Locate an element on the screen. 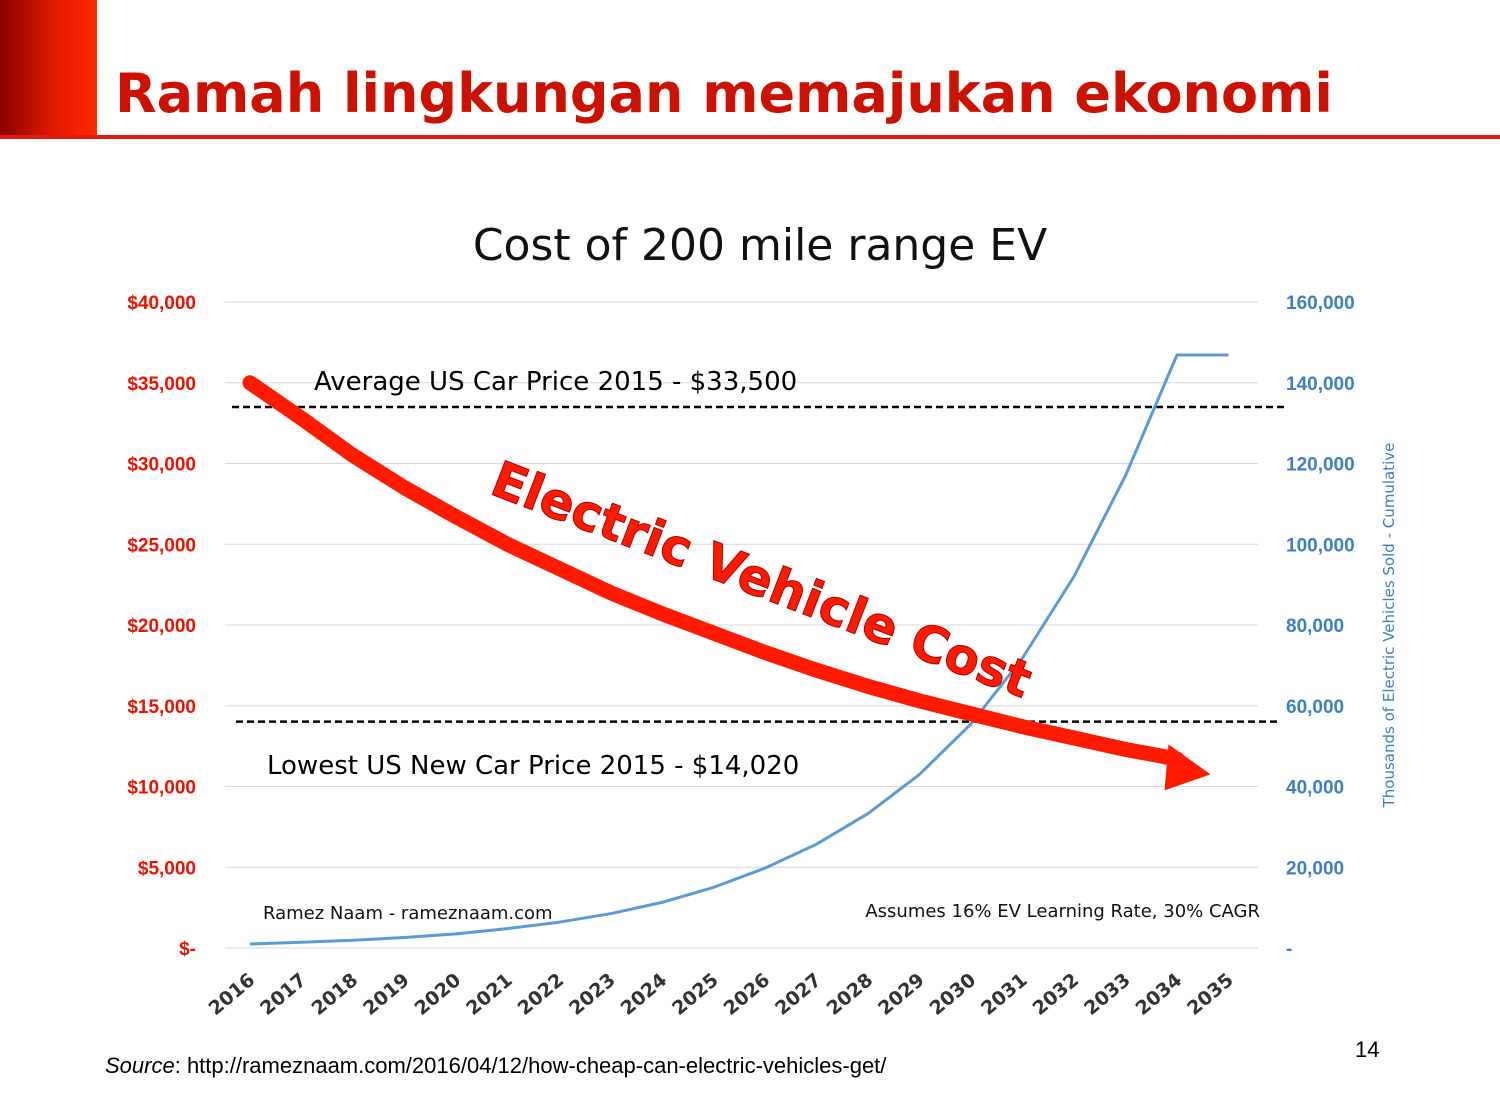 The height and width of the screenshot is (1103, 1500). y-right-tick-label: 160,000 is located at coordinates (1320, 303).